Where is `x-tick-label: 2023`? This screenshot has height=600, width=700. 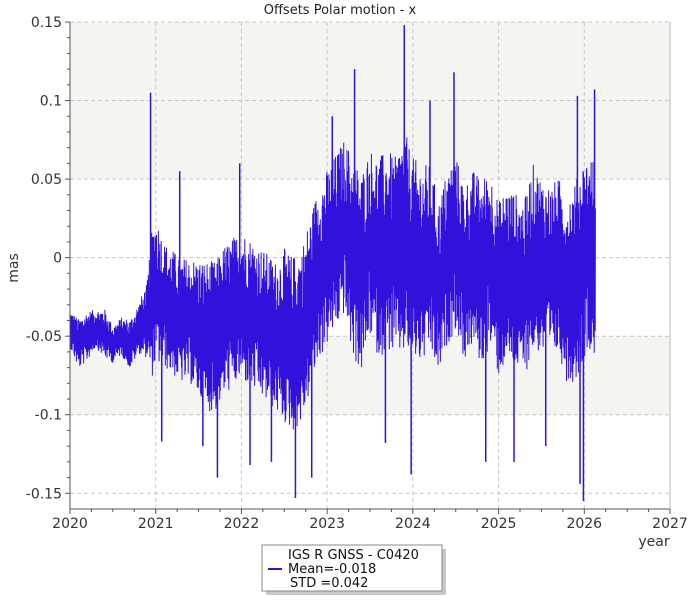 x-tick-label: 2023 is located at coordinates (327, 524).